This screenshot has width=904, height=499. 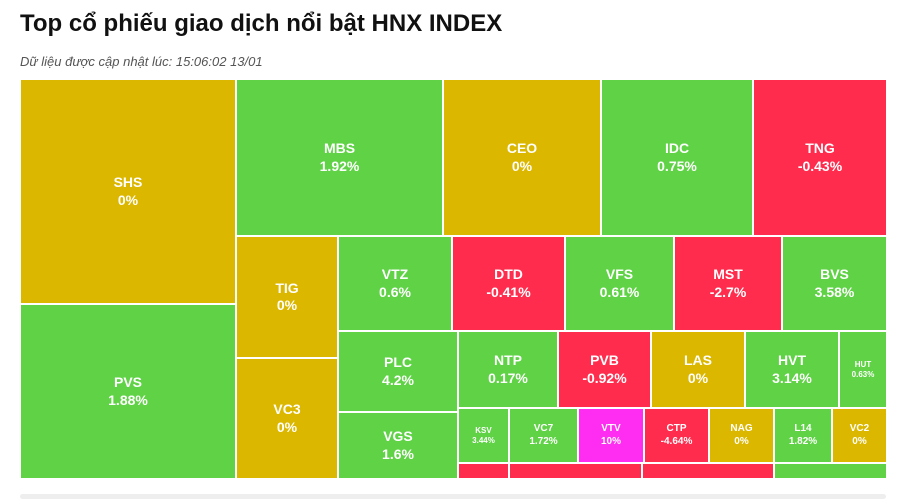 What do you see at coordinates (803, 428) in the screenshot?
I see `tile-symbol: L14` at bounding box center [803, 428].